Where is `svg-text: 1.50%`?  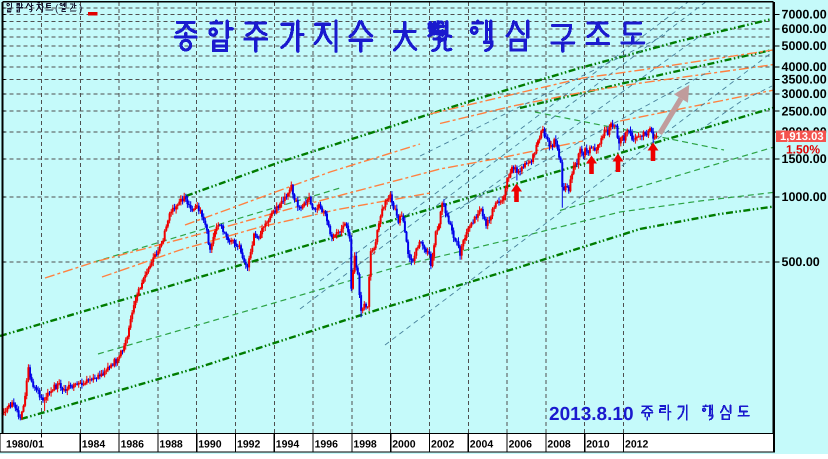
svg-text: 1.50% is located at coordinates (803, 150).